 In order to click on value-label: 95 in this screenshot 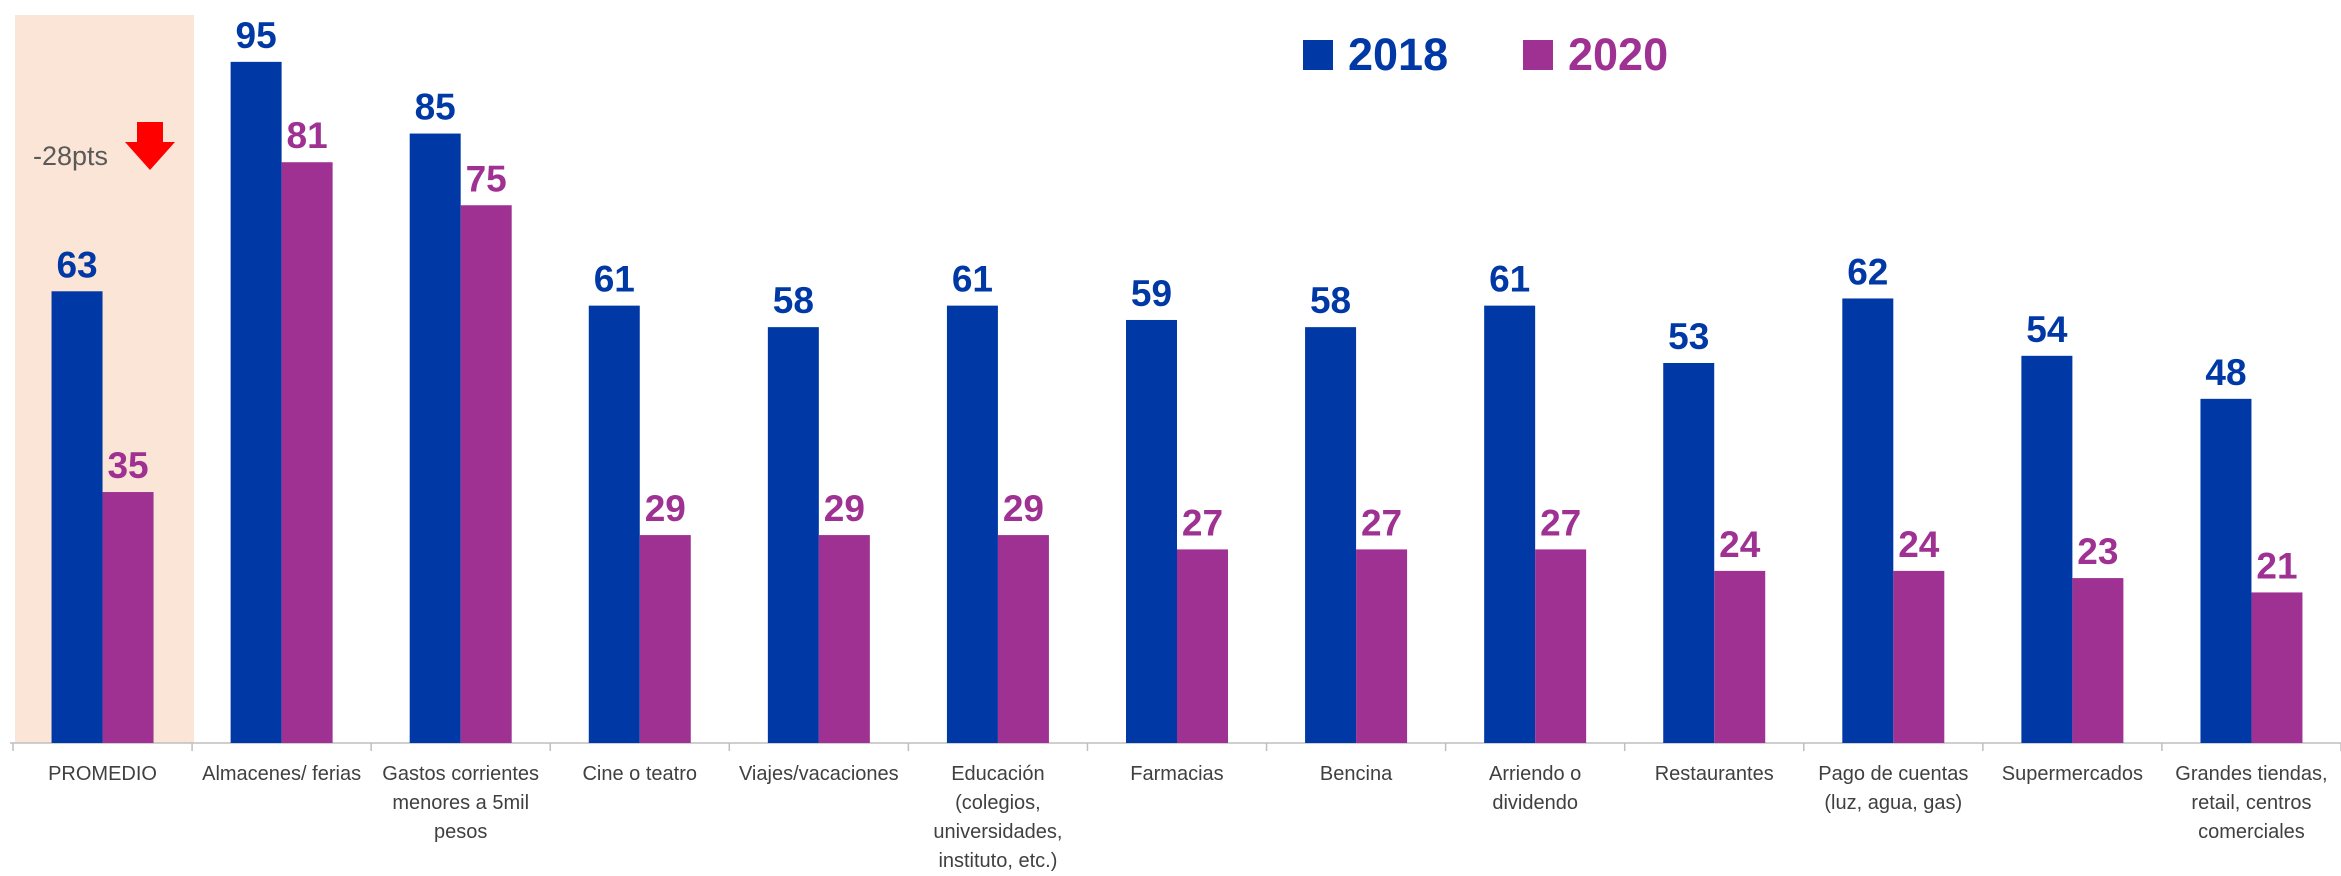, I will do `click(256, 35)`.